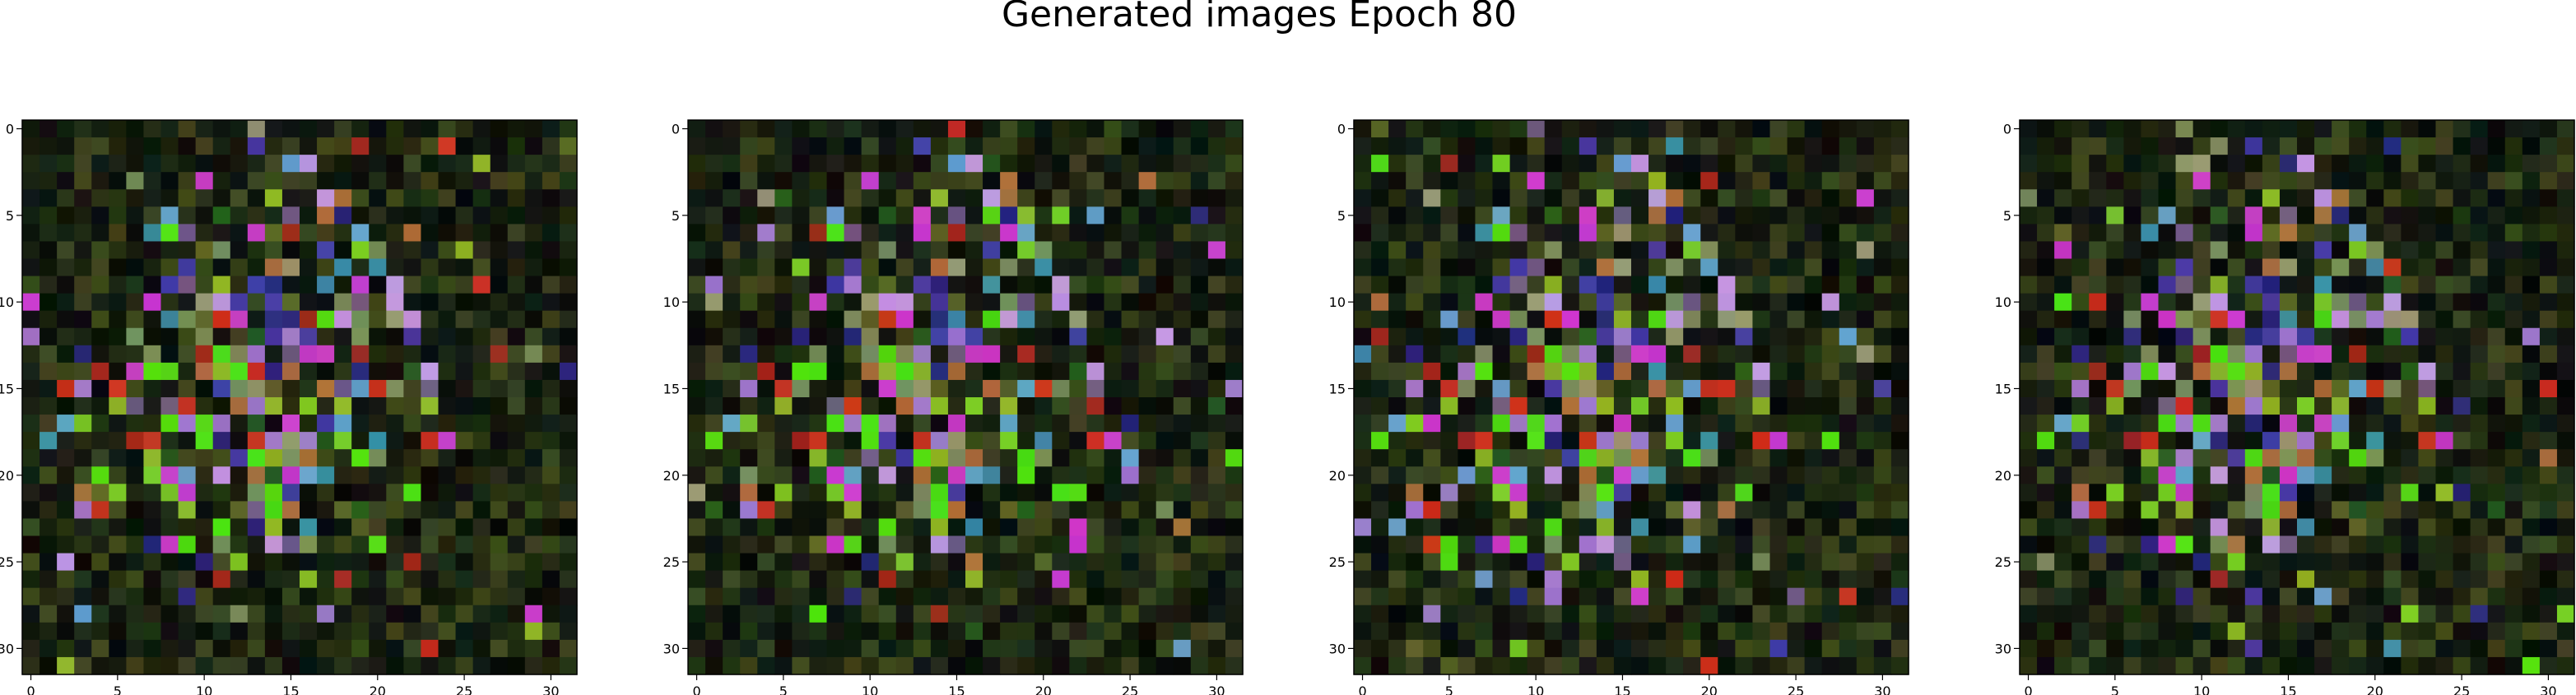 The height and width of the screenshot is (695, 2576). Describe the element at coordinates (671, 302) in the screenshot. I see `y-tick-label: 10` at that location.